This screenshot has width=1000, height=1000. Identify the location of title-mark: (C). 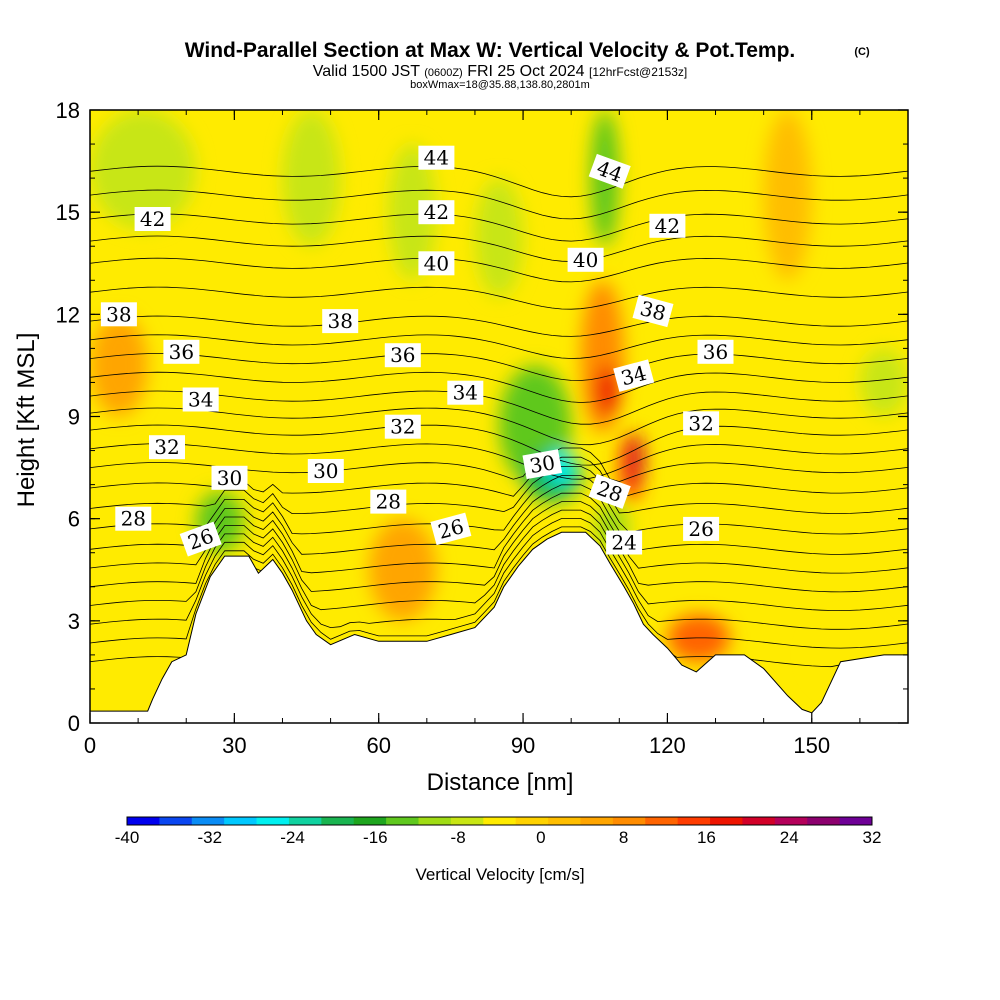
(862, 52).